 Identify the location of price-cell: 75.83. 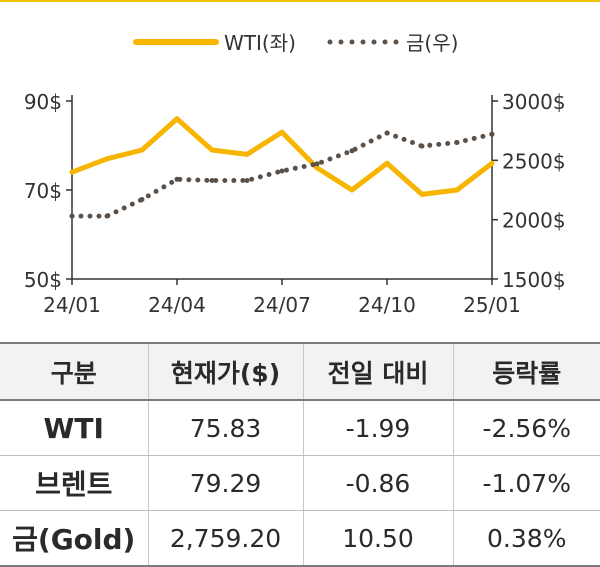
(225, 428).